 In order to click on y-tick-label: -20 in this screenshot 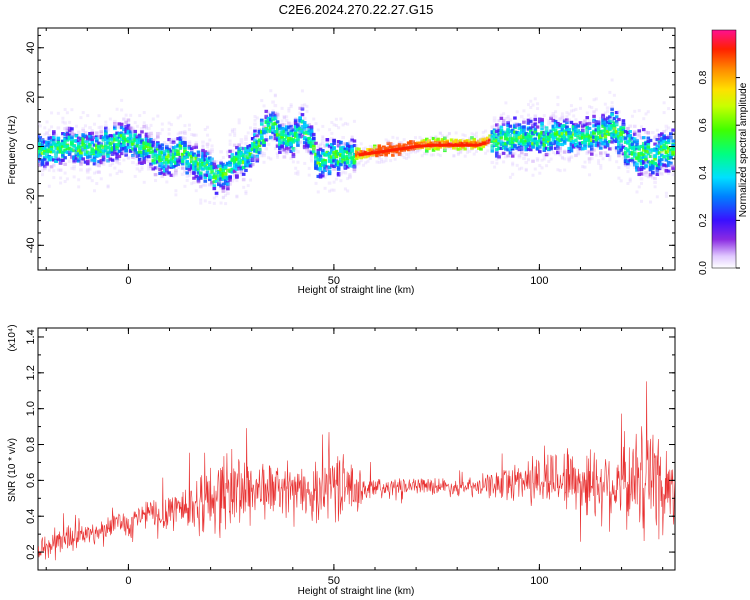, I will do `click(31, 196)`.